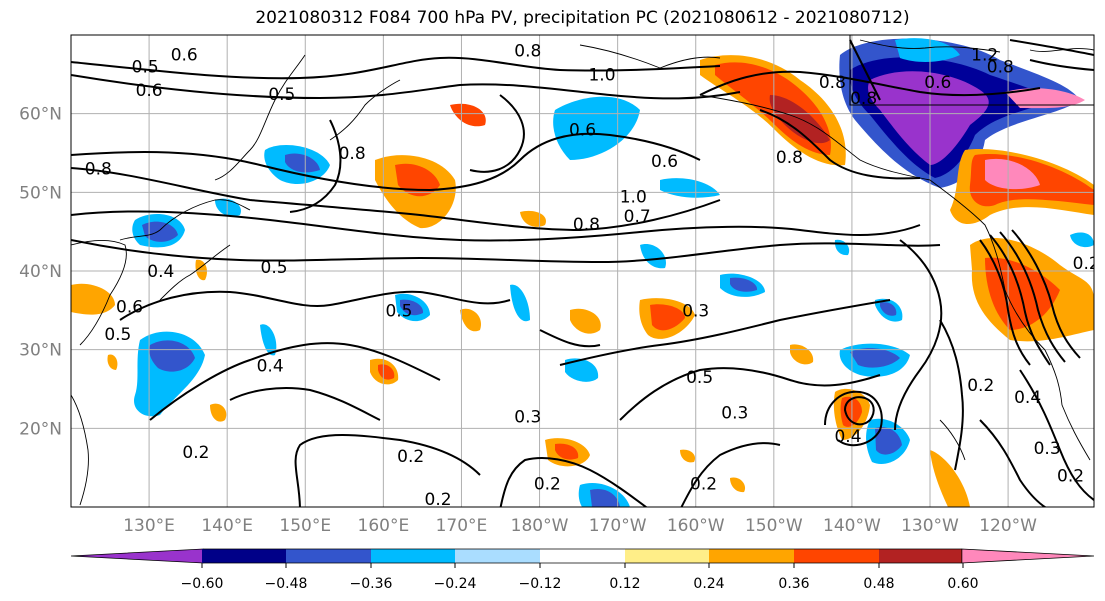 The height and width of the screenshot is (601, 1105). I want to click on contour-label: 1.2, so click(984, 56).